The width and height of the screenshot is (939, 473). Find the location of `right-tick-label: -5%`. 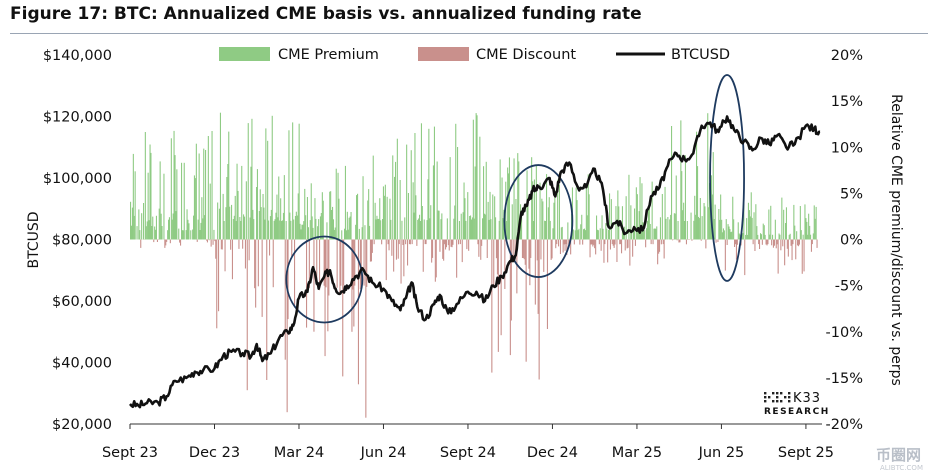

right-tick-label: -5% is located at coordinates (849, 287).